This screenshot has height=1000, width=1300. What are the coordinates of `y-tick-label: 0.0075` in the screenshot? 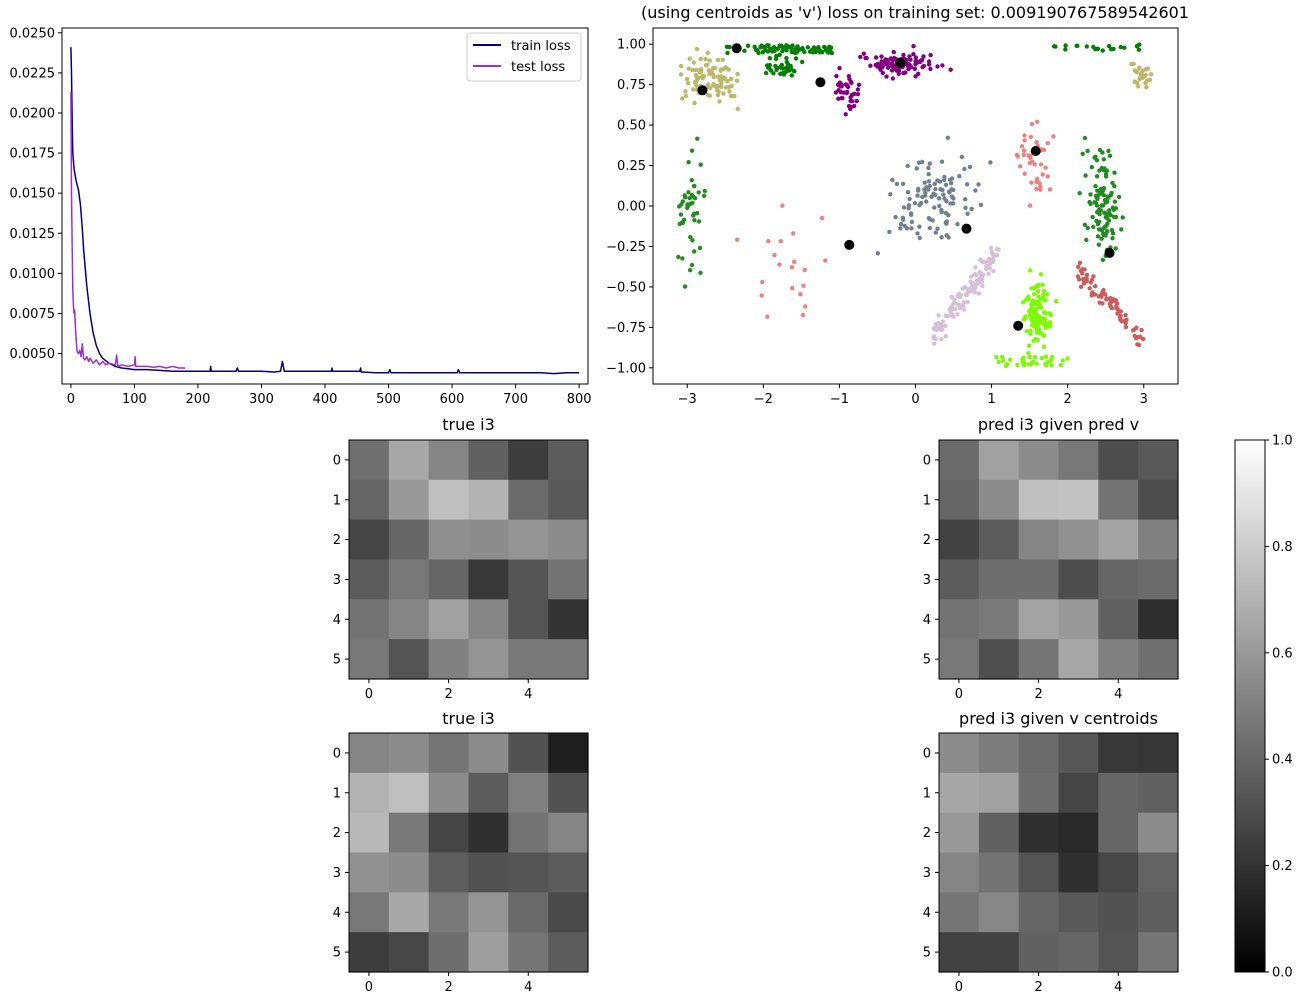 It's located at (33, 314).